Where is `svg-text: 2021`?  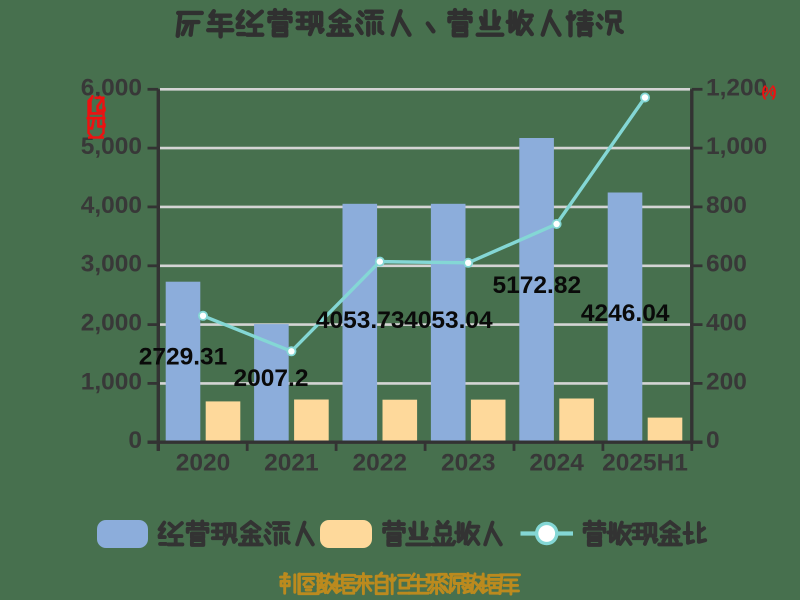
svg-text: 2021 is located at coordinates (291, 463).